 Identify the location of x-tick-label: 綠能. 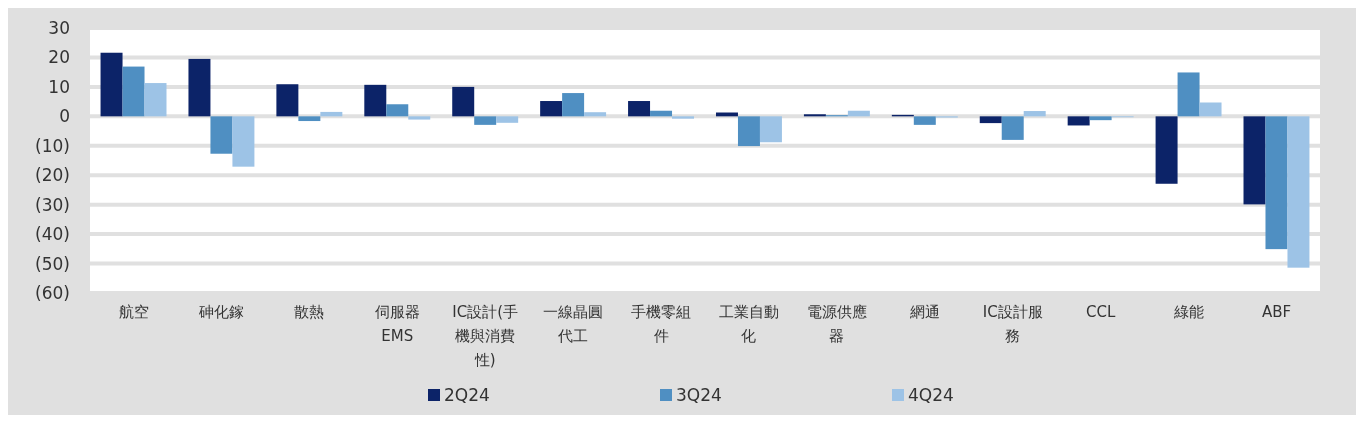
(1188, 312).